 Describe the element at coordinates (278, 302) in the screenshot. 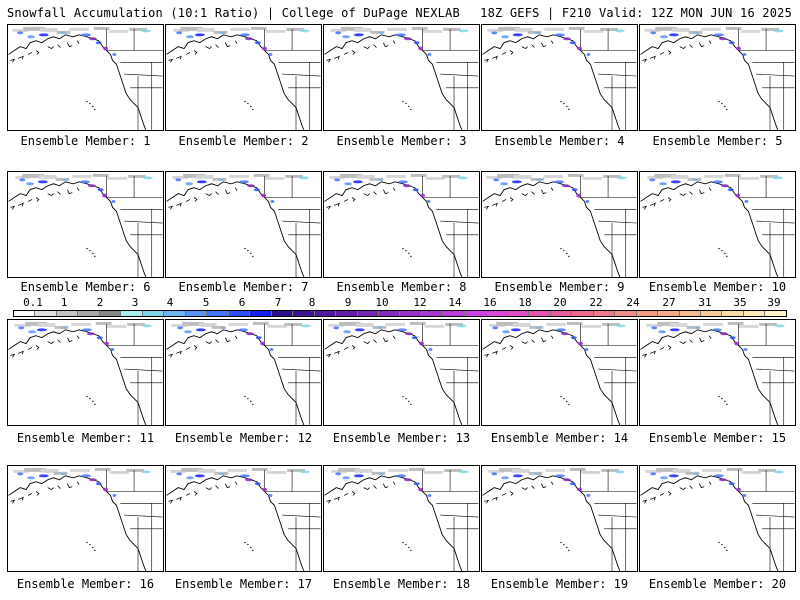

I see `colorbar-tick-label: 7` at that location.